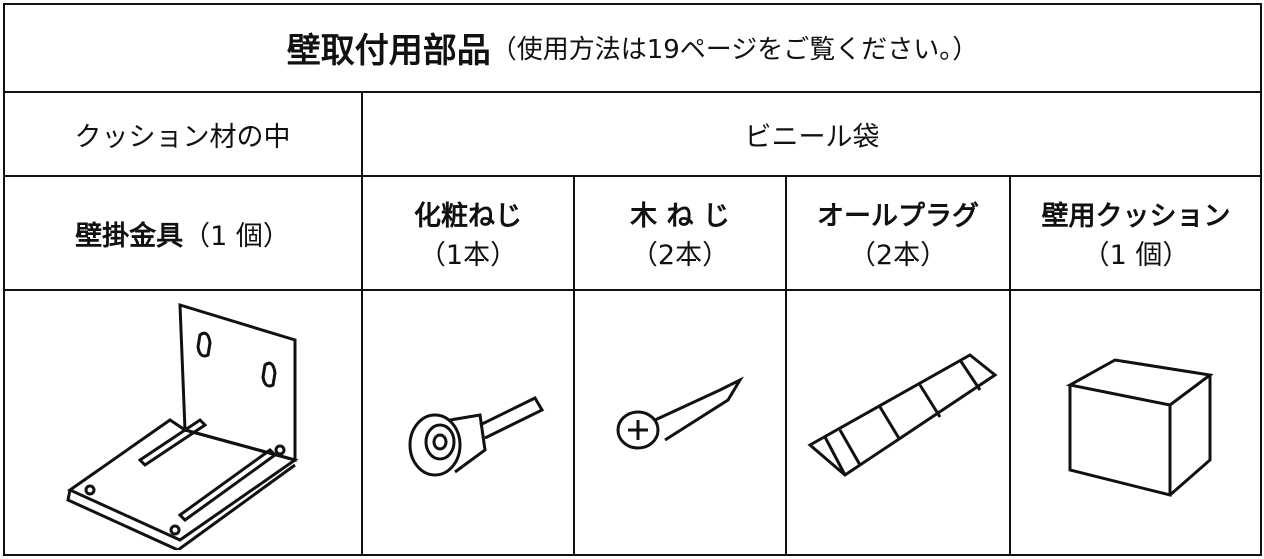 The image size is (1264, 559). What do you see at coordinates (1136, 216) in the screenshot?
I see `item-name: 壁用クッション` at bounding box center [1136, 216].